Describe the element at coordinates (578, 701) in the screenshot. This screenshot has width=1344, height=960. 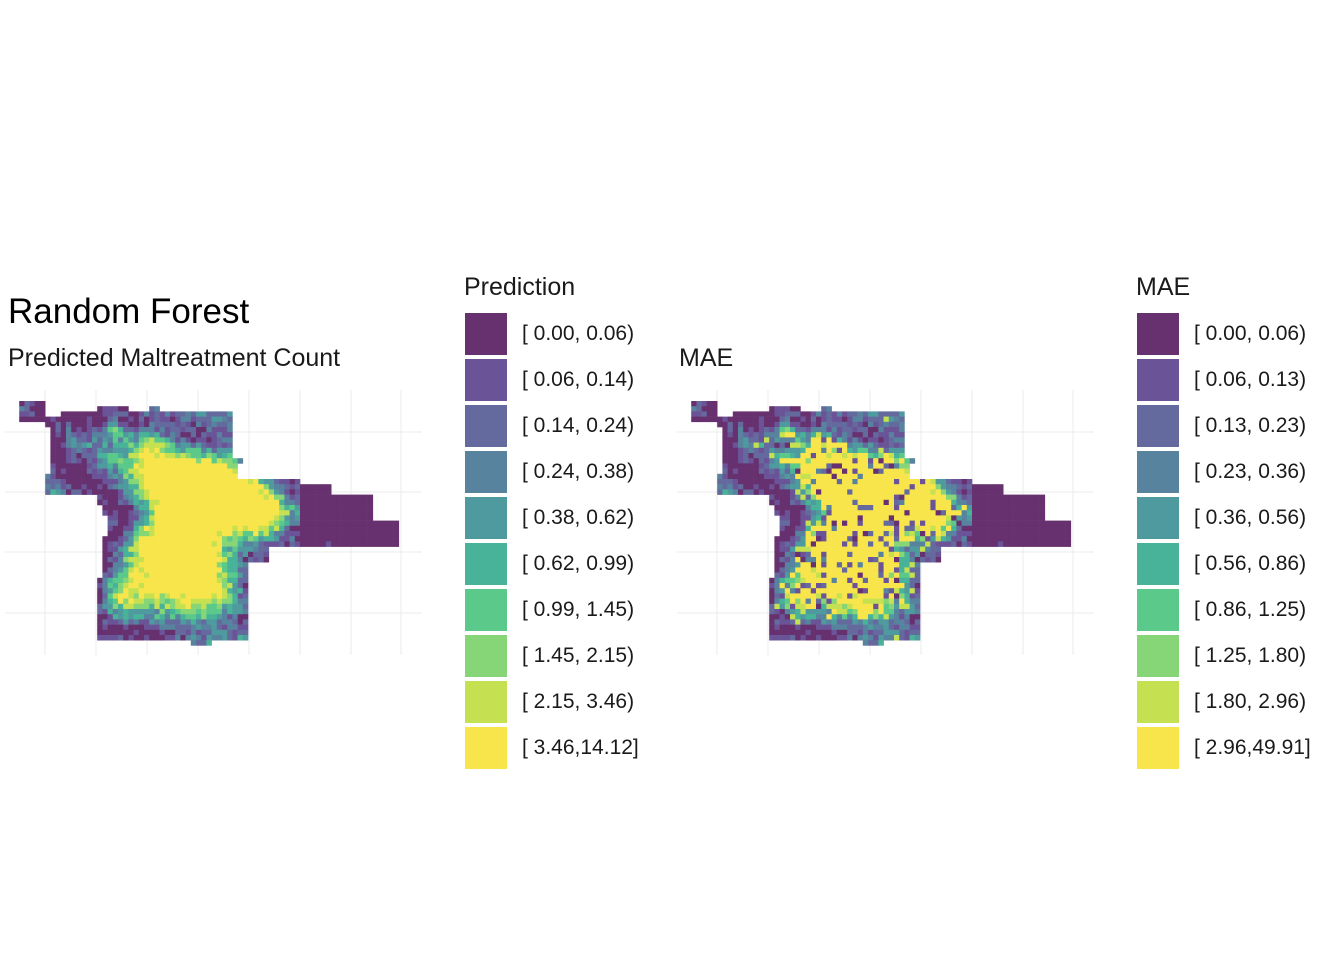
I see `prediction-legend-label: [ 2.15, 3.46)` at that location.